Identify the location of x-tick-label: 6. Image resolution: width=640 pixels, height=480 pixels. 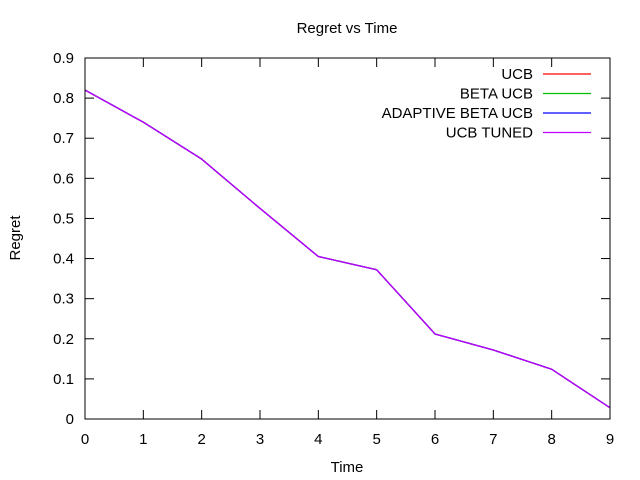
(435, 439).